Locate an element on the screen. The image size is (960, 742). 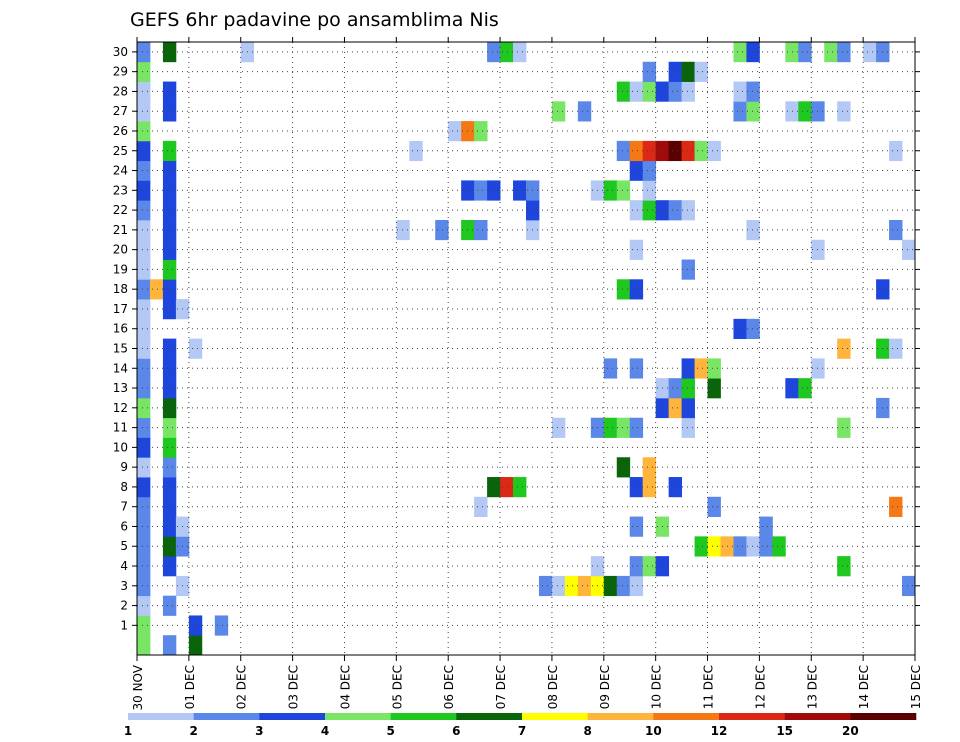
x-tick-label: 08 DEC is located at coordinates (553, 687).